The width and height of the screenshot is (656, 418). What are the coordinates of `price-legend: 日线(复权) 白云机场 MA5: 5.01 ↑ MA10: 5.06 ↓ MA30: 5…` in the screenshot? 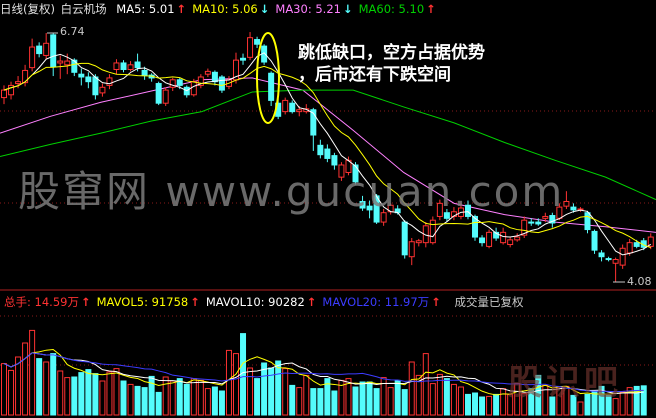 It's located at (220, 9).